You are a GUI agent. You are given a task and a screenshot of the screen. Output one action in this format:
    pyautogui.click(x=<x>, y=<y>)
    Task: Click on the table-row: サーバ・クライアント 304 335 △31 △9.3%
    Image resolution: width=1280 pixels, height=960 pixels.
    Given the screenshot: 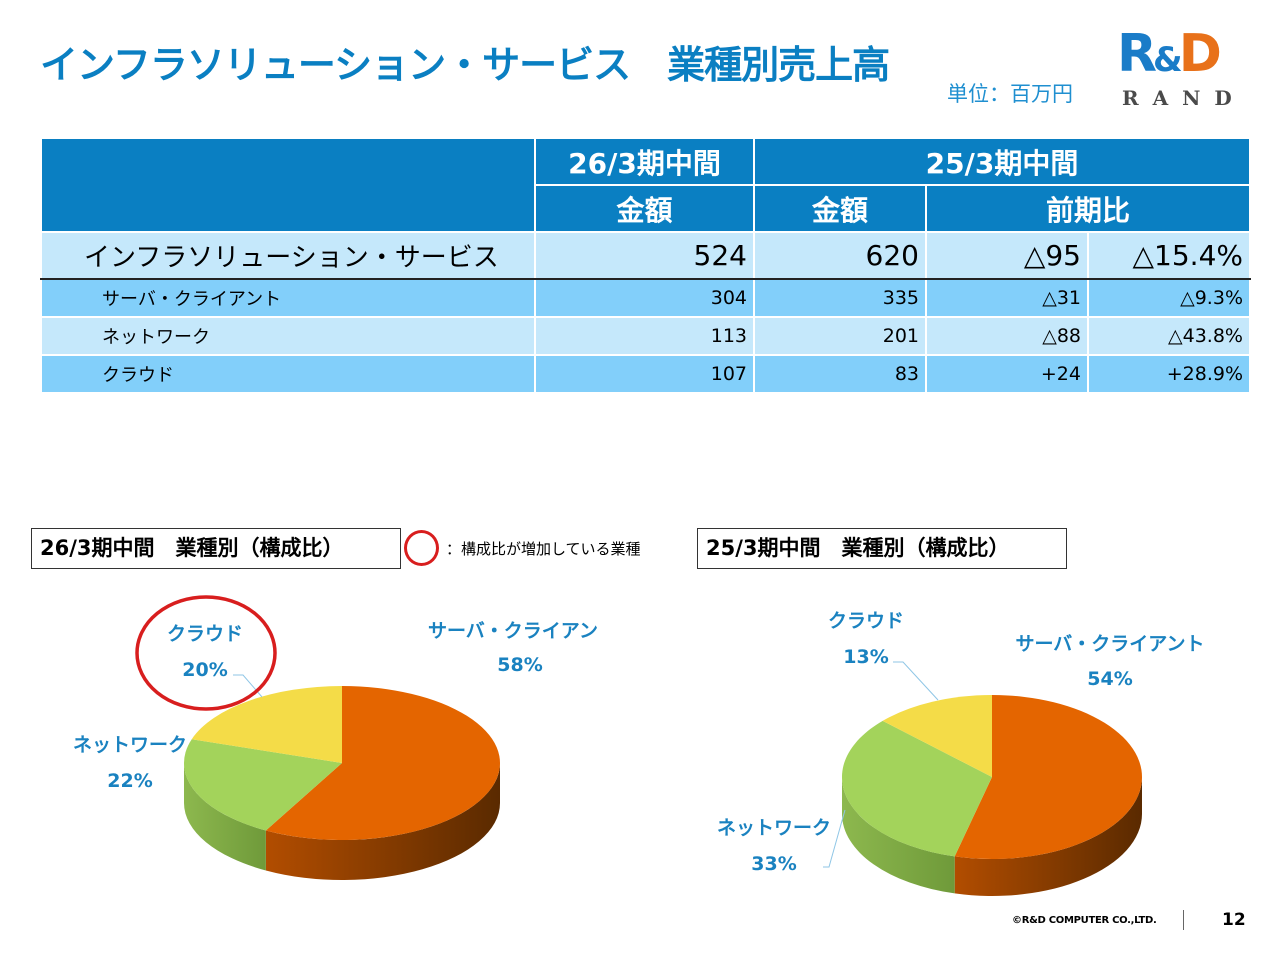 What is the action you would take?
    pyautogui.click(x=645, y=298)
    